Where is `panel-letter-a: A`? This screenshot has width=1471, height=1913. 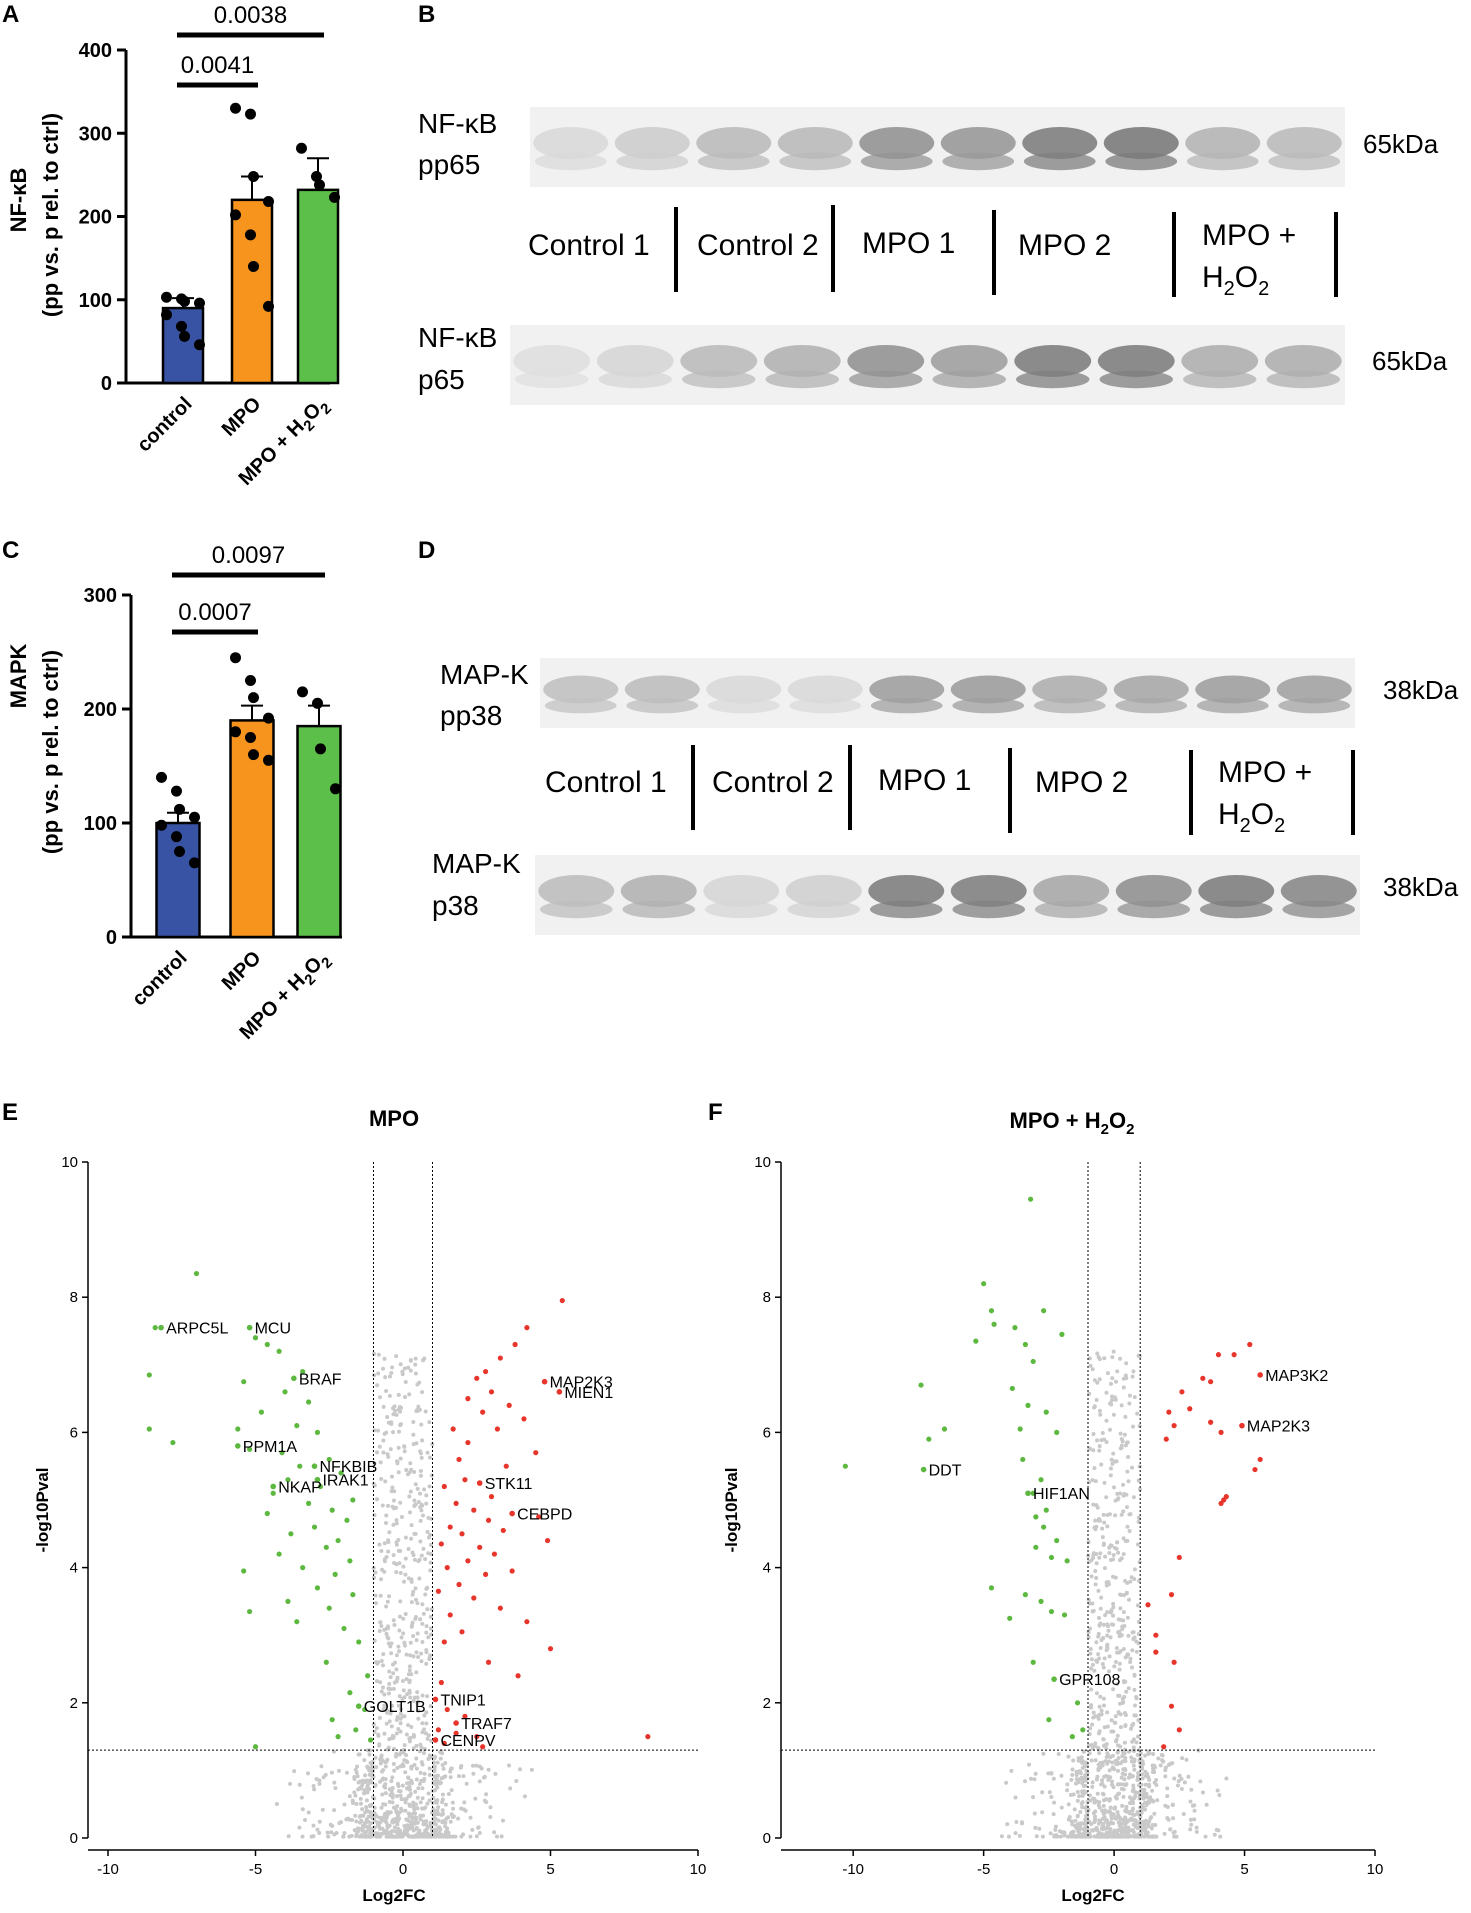
panel-letter-a: A is located at coordinates (10, 14).